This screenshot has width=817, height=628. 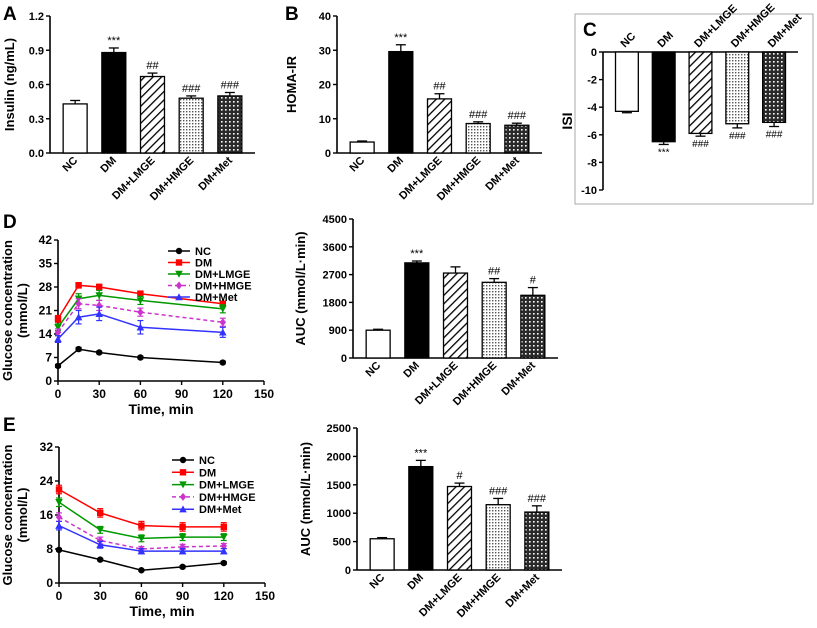 What do you see at coordinates (141, 533) in the screenshot?
I see `series-line-dm-hmge` at bounding box center [141, 533].